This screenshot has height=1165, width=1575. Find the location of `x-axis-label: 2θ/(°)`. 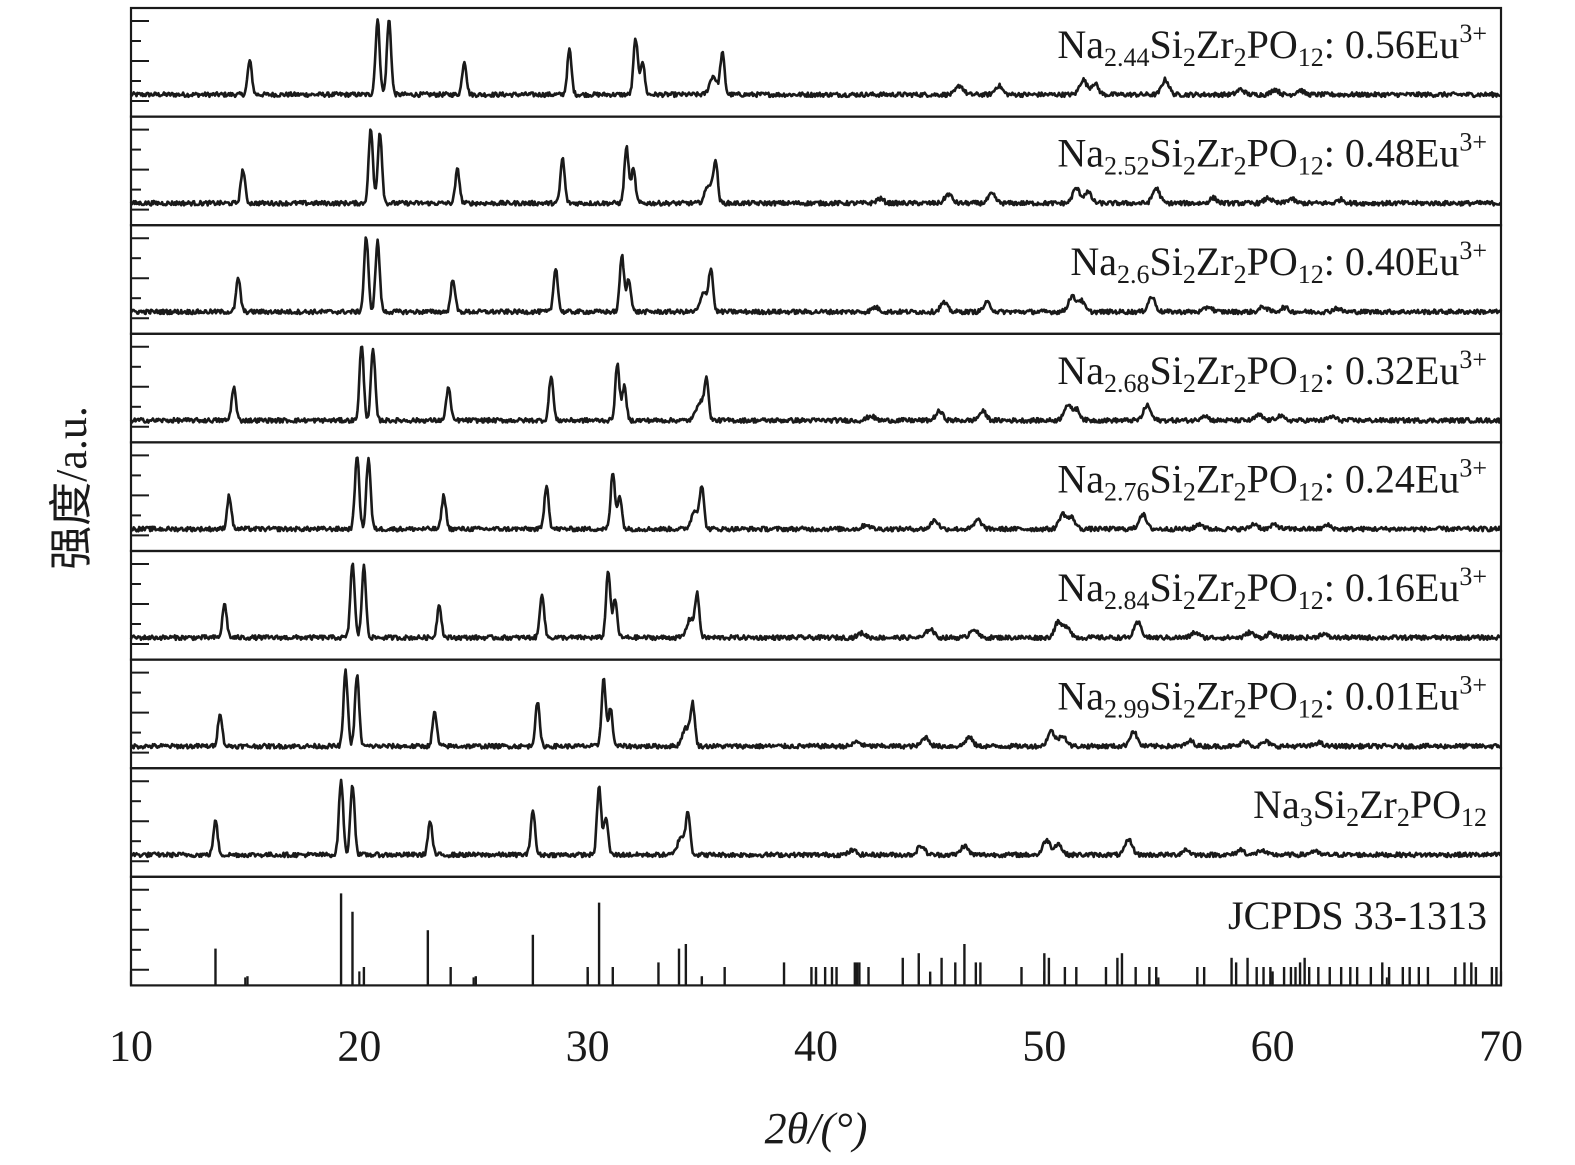

x-axis-label: 2θ/(°) is located at coordinates (816, 1128).